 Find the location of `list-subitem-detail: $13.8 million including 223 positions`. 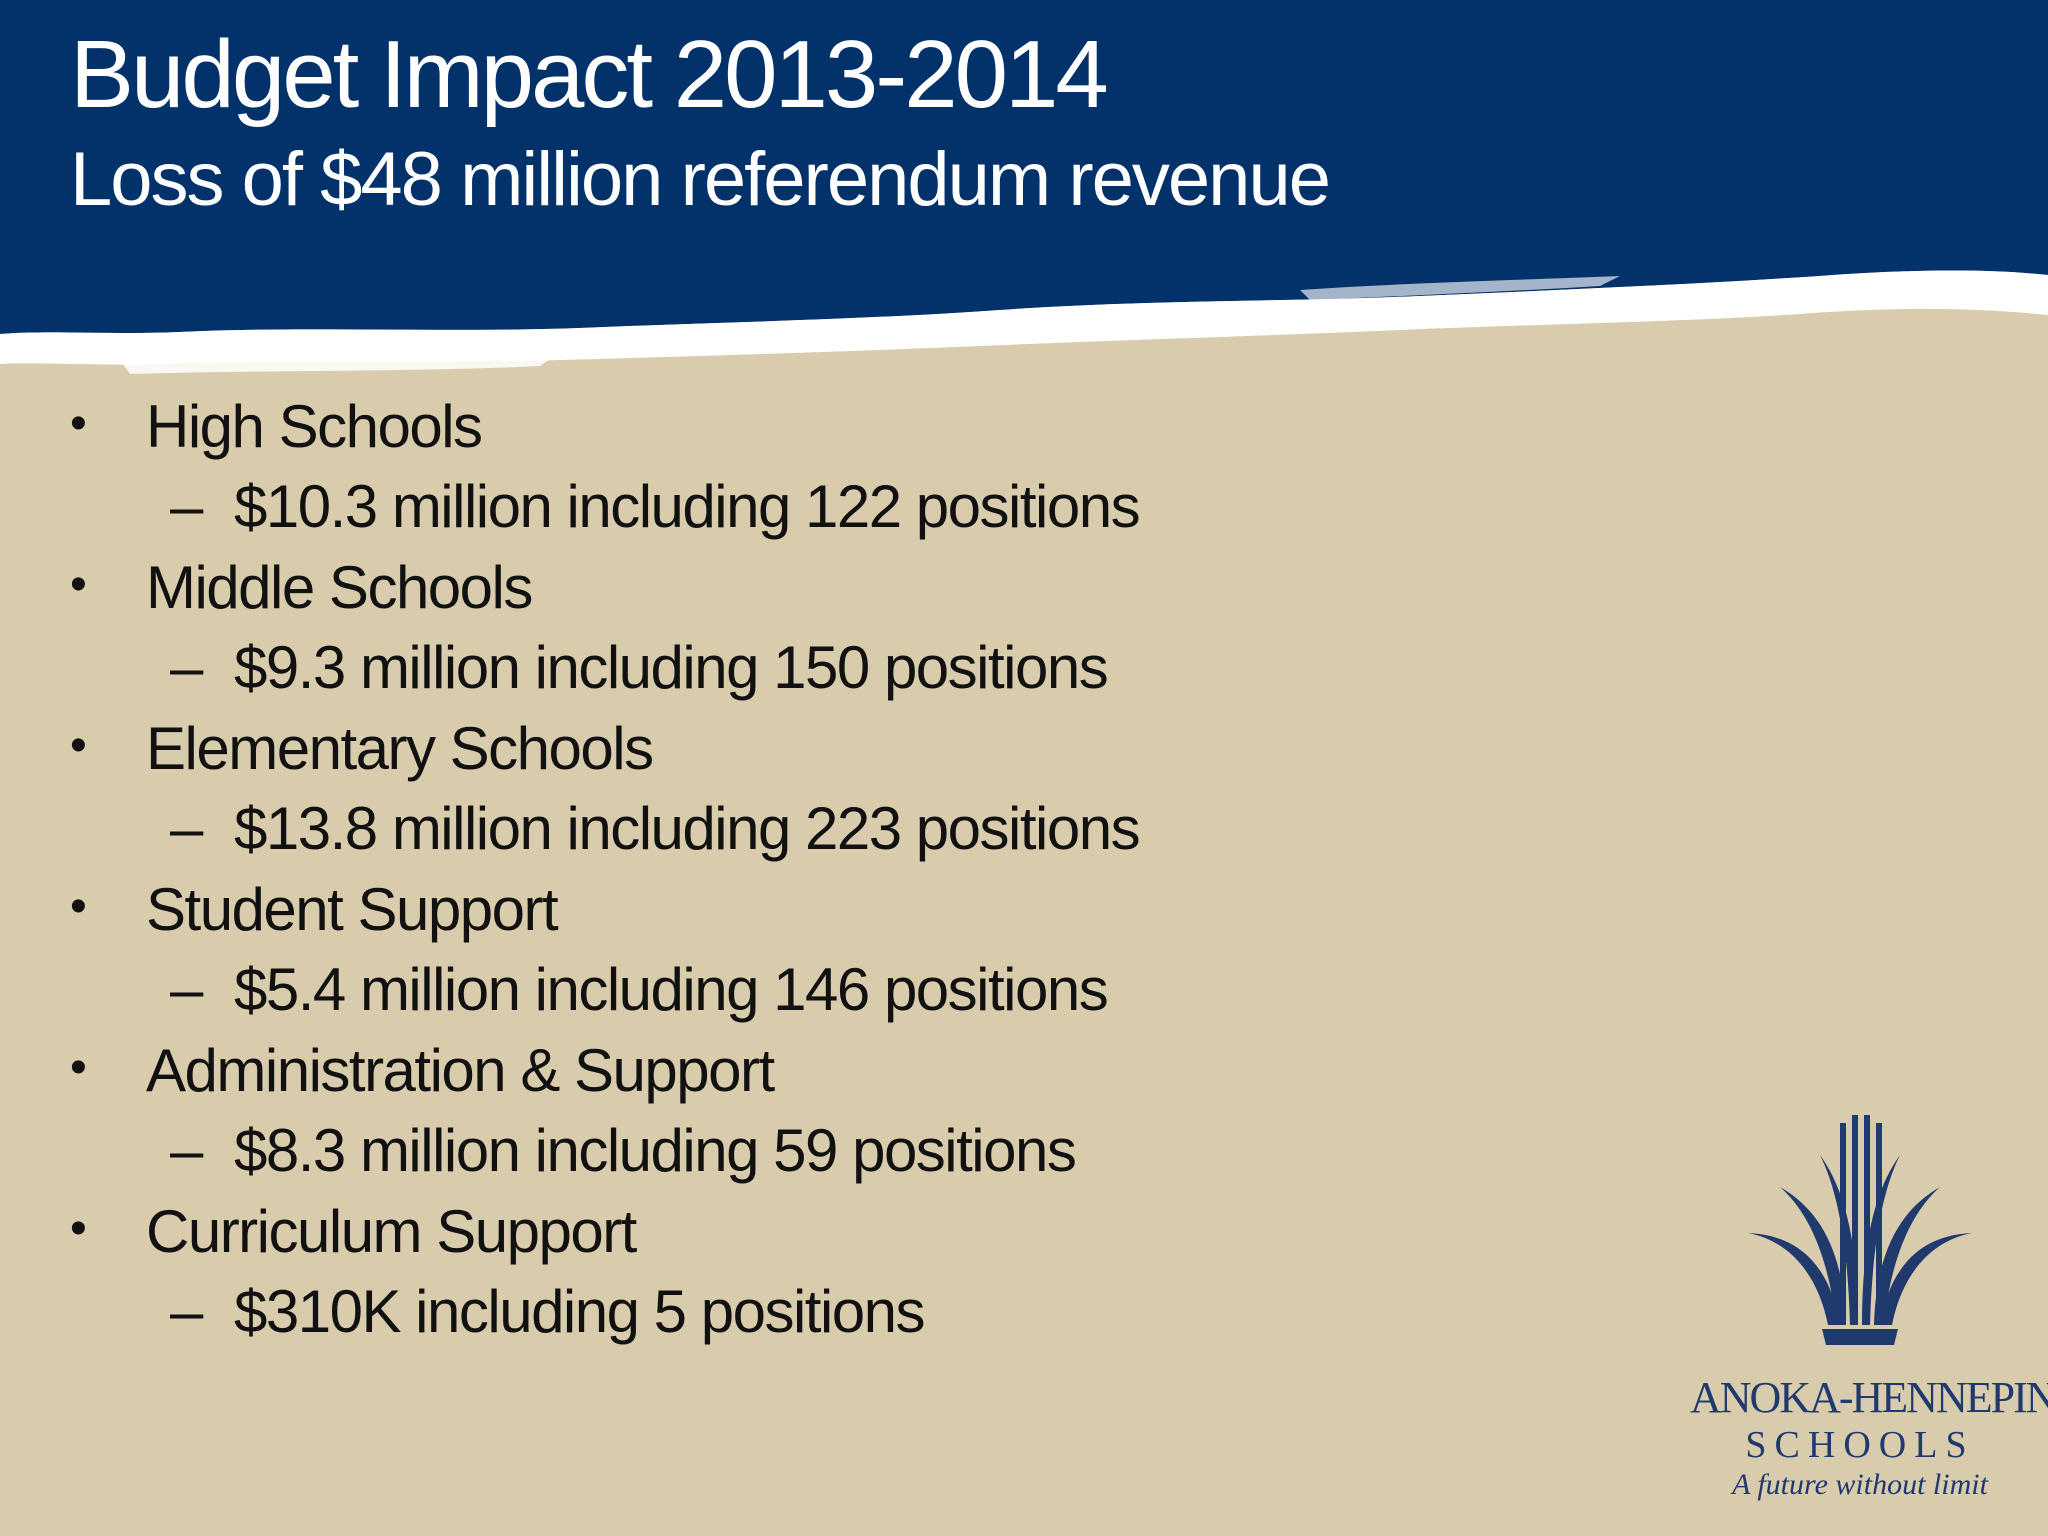

list-subitem-detail: $13.8 million including 223 positions is located at coordinates (687, 828).